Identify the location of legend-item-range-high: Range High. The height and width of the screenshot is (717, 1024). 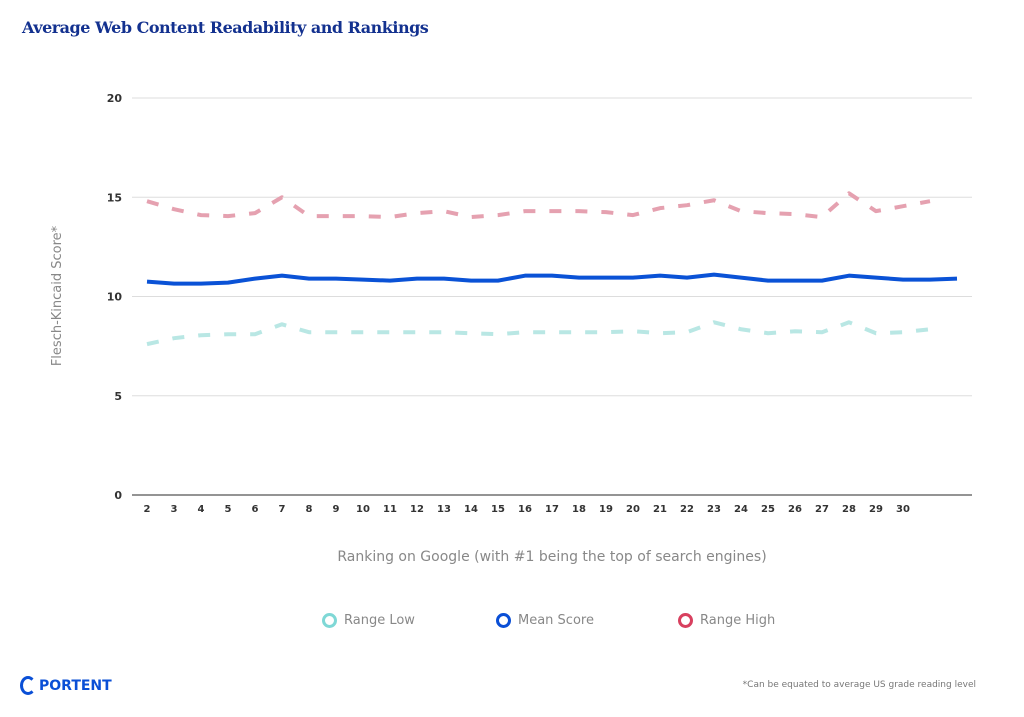
(726, 620).